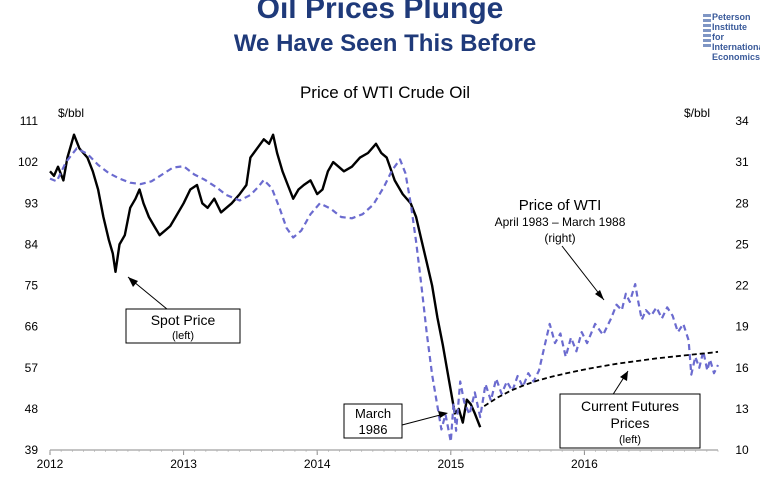 The height and width of the screenshot is (479, 760). Describe the element at coordinates (32, 450) in the screenshot. I see `y-left-tick-label: 39` at that location.